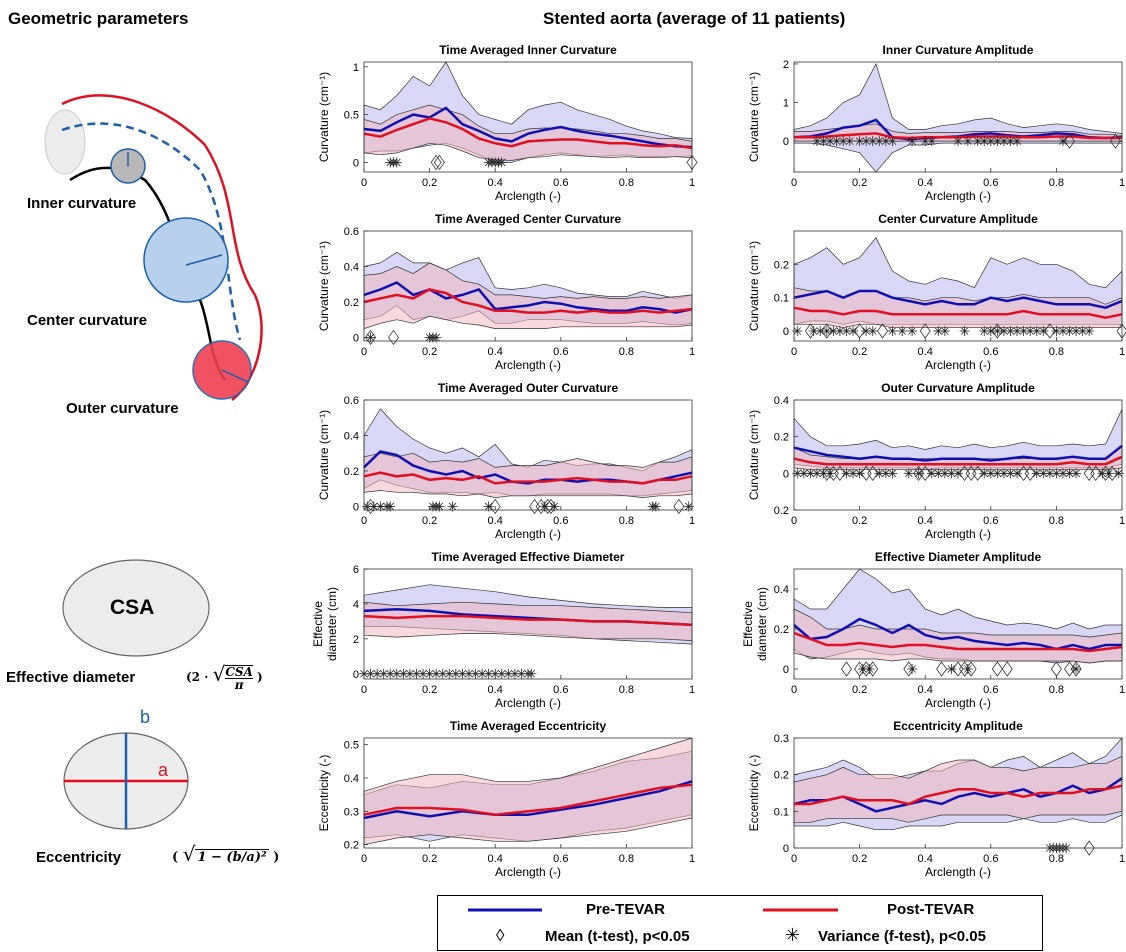  Describe the element at coordinates (528, 219) in the screenshot. I see `chart-title: Time Averaged Center Curvature` at that location.